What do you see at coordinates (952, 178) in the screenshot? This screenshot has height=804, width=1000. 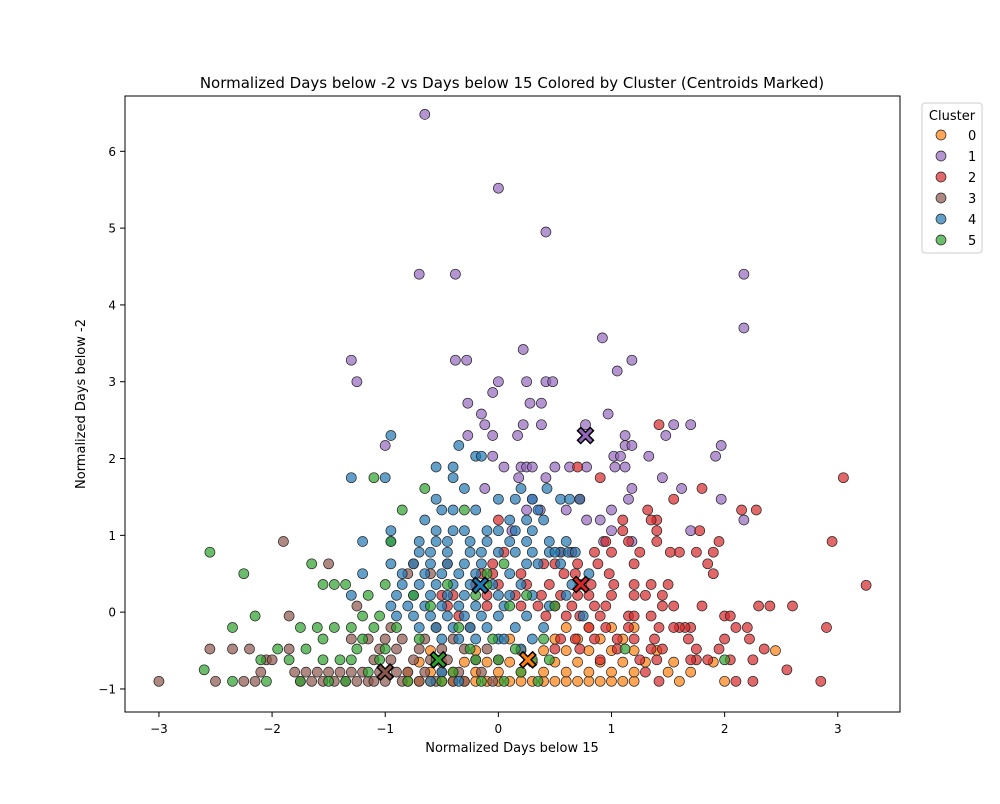 I see `legend: Cluster 0 1 2 3 4 5` at bounding box center [952, 178].